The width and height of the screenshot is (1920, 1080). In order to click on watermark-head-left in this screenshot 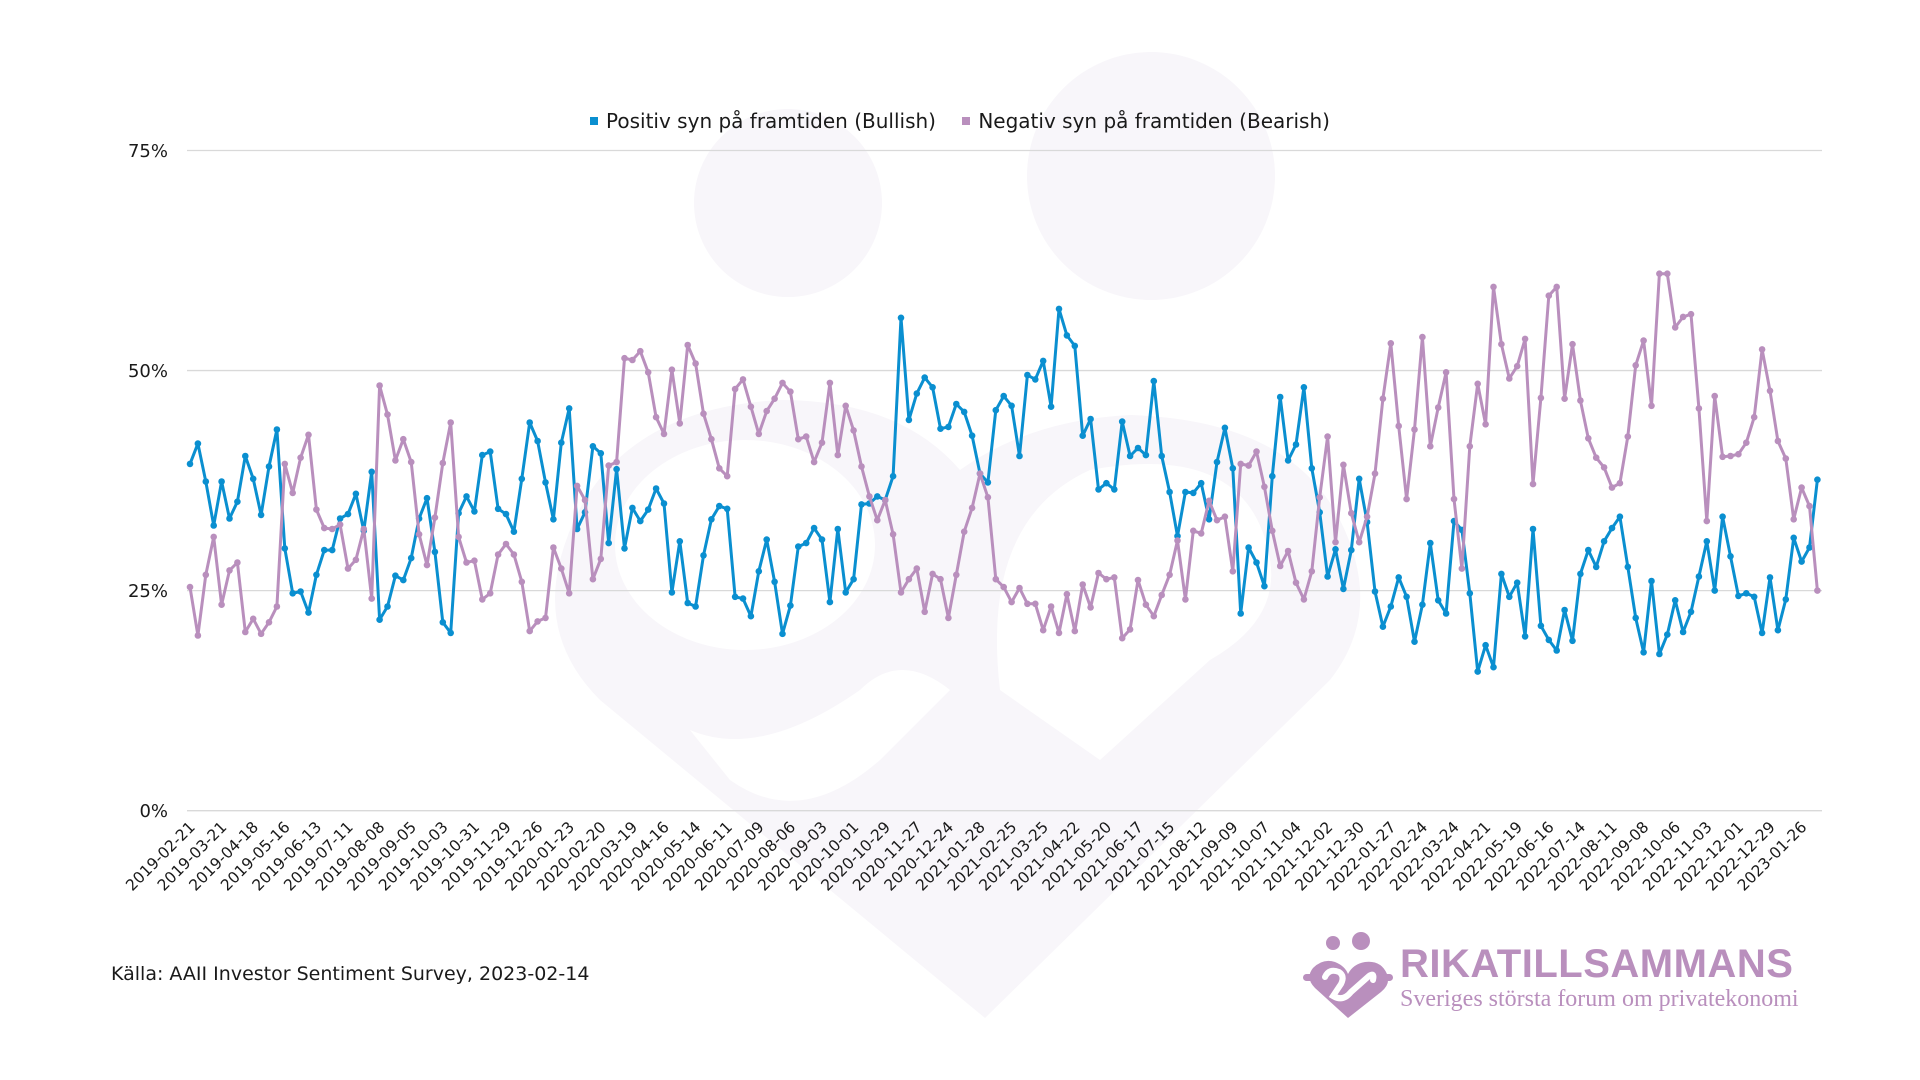, I will do `click(788, 203)`.